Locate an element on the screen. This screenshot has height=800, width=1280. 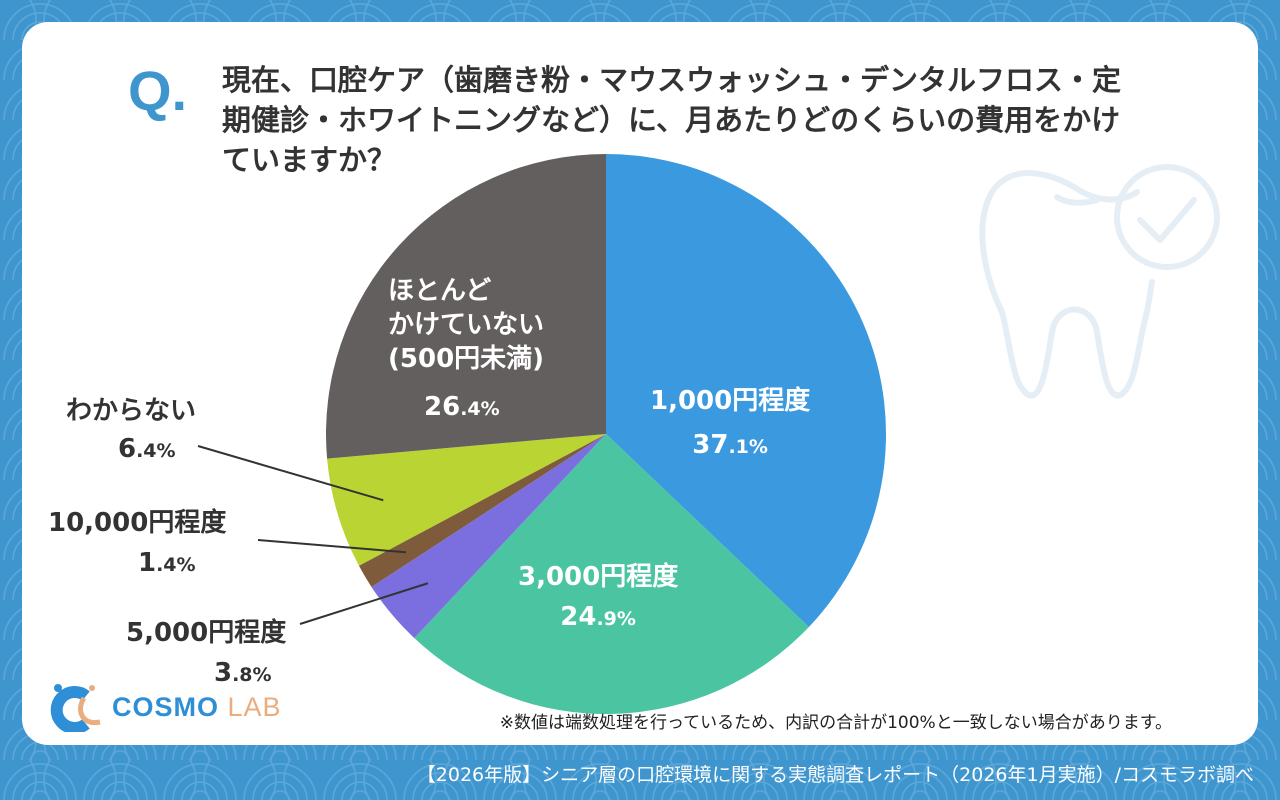
title-line: 期健診・ホワイトニングなど）に、月あたりどのくらいの費用をかけ is located at coordinates (671, 120).